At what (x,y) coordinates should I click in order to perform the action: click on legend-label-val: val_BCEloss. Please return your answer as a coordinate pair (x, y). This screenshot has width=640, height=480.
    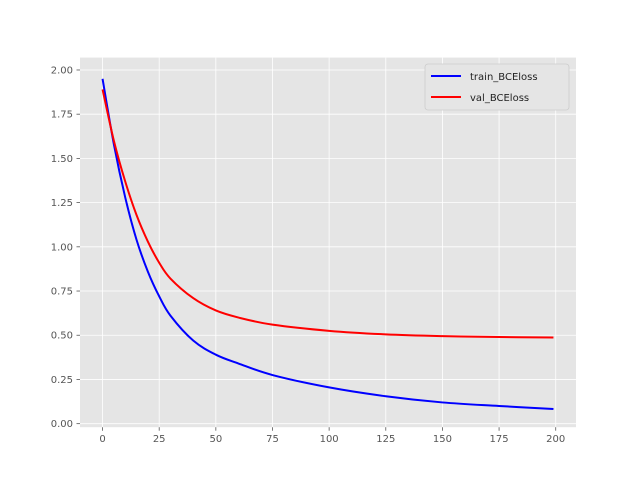
    Looking at the image, I should click on (499, 98).